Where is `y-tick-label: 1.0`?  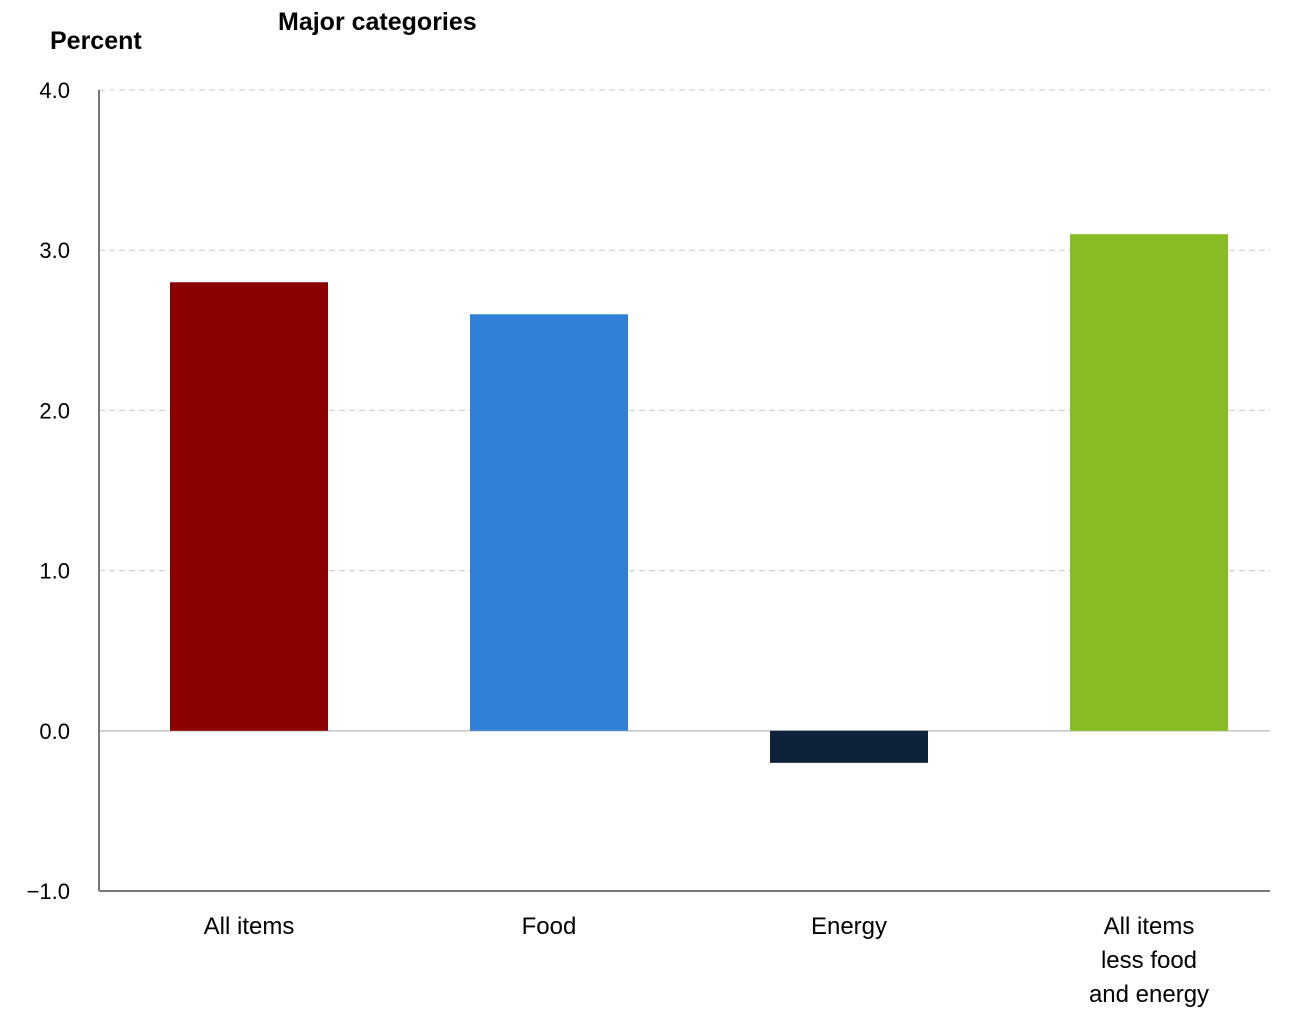
y-tick-label: 1.0 is located at coordinates (54, 571).